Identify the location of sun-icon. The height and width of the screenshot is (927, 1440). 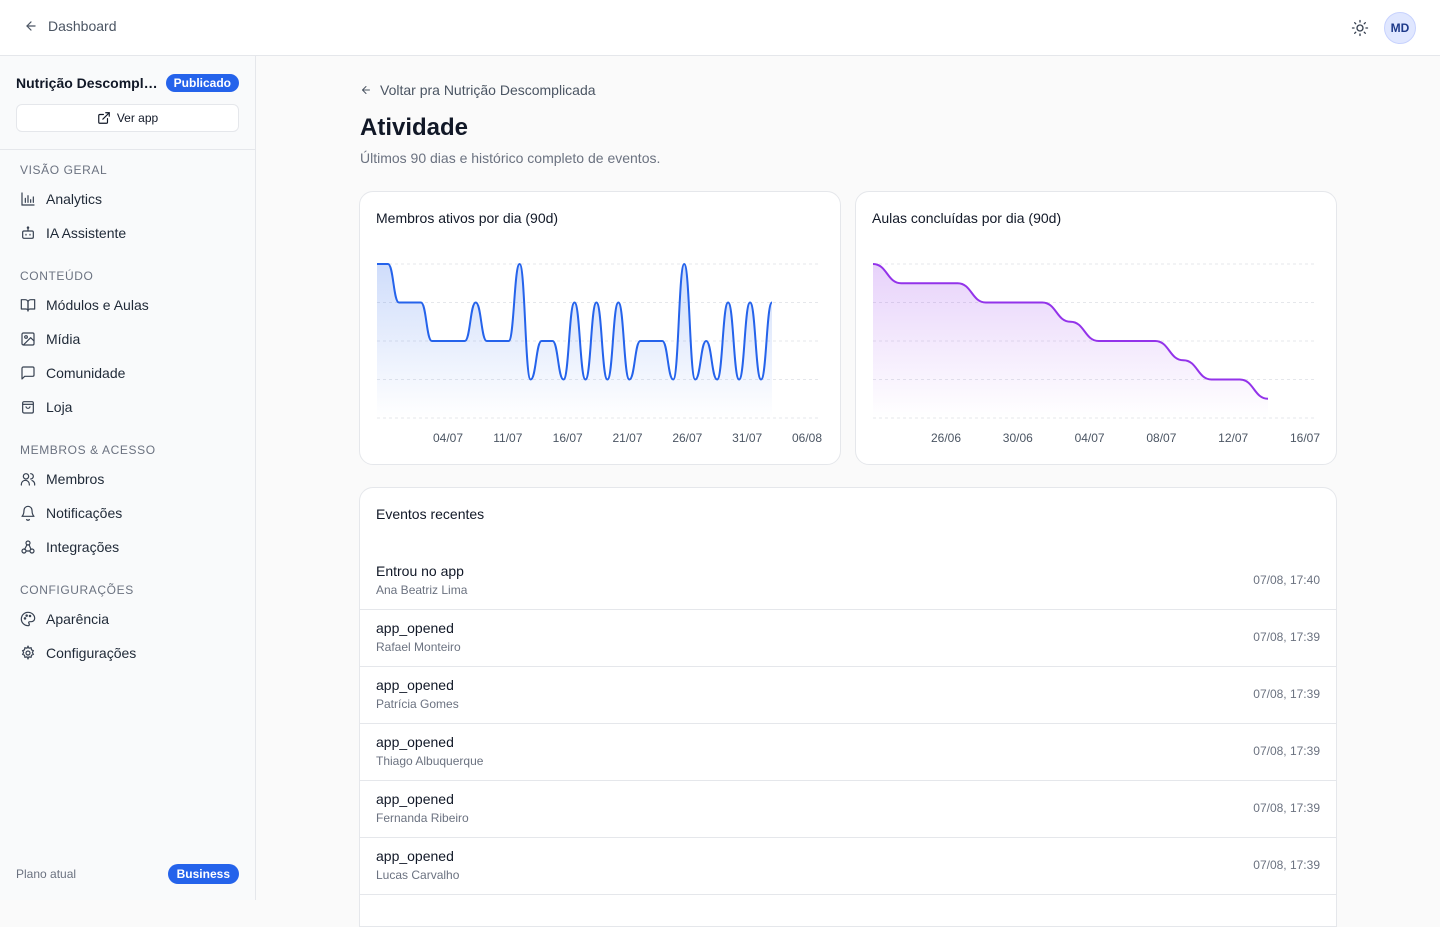
(1360, 28).